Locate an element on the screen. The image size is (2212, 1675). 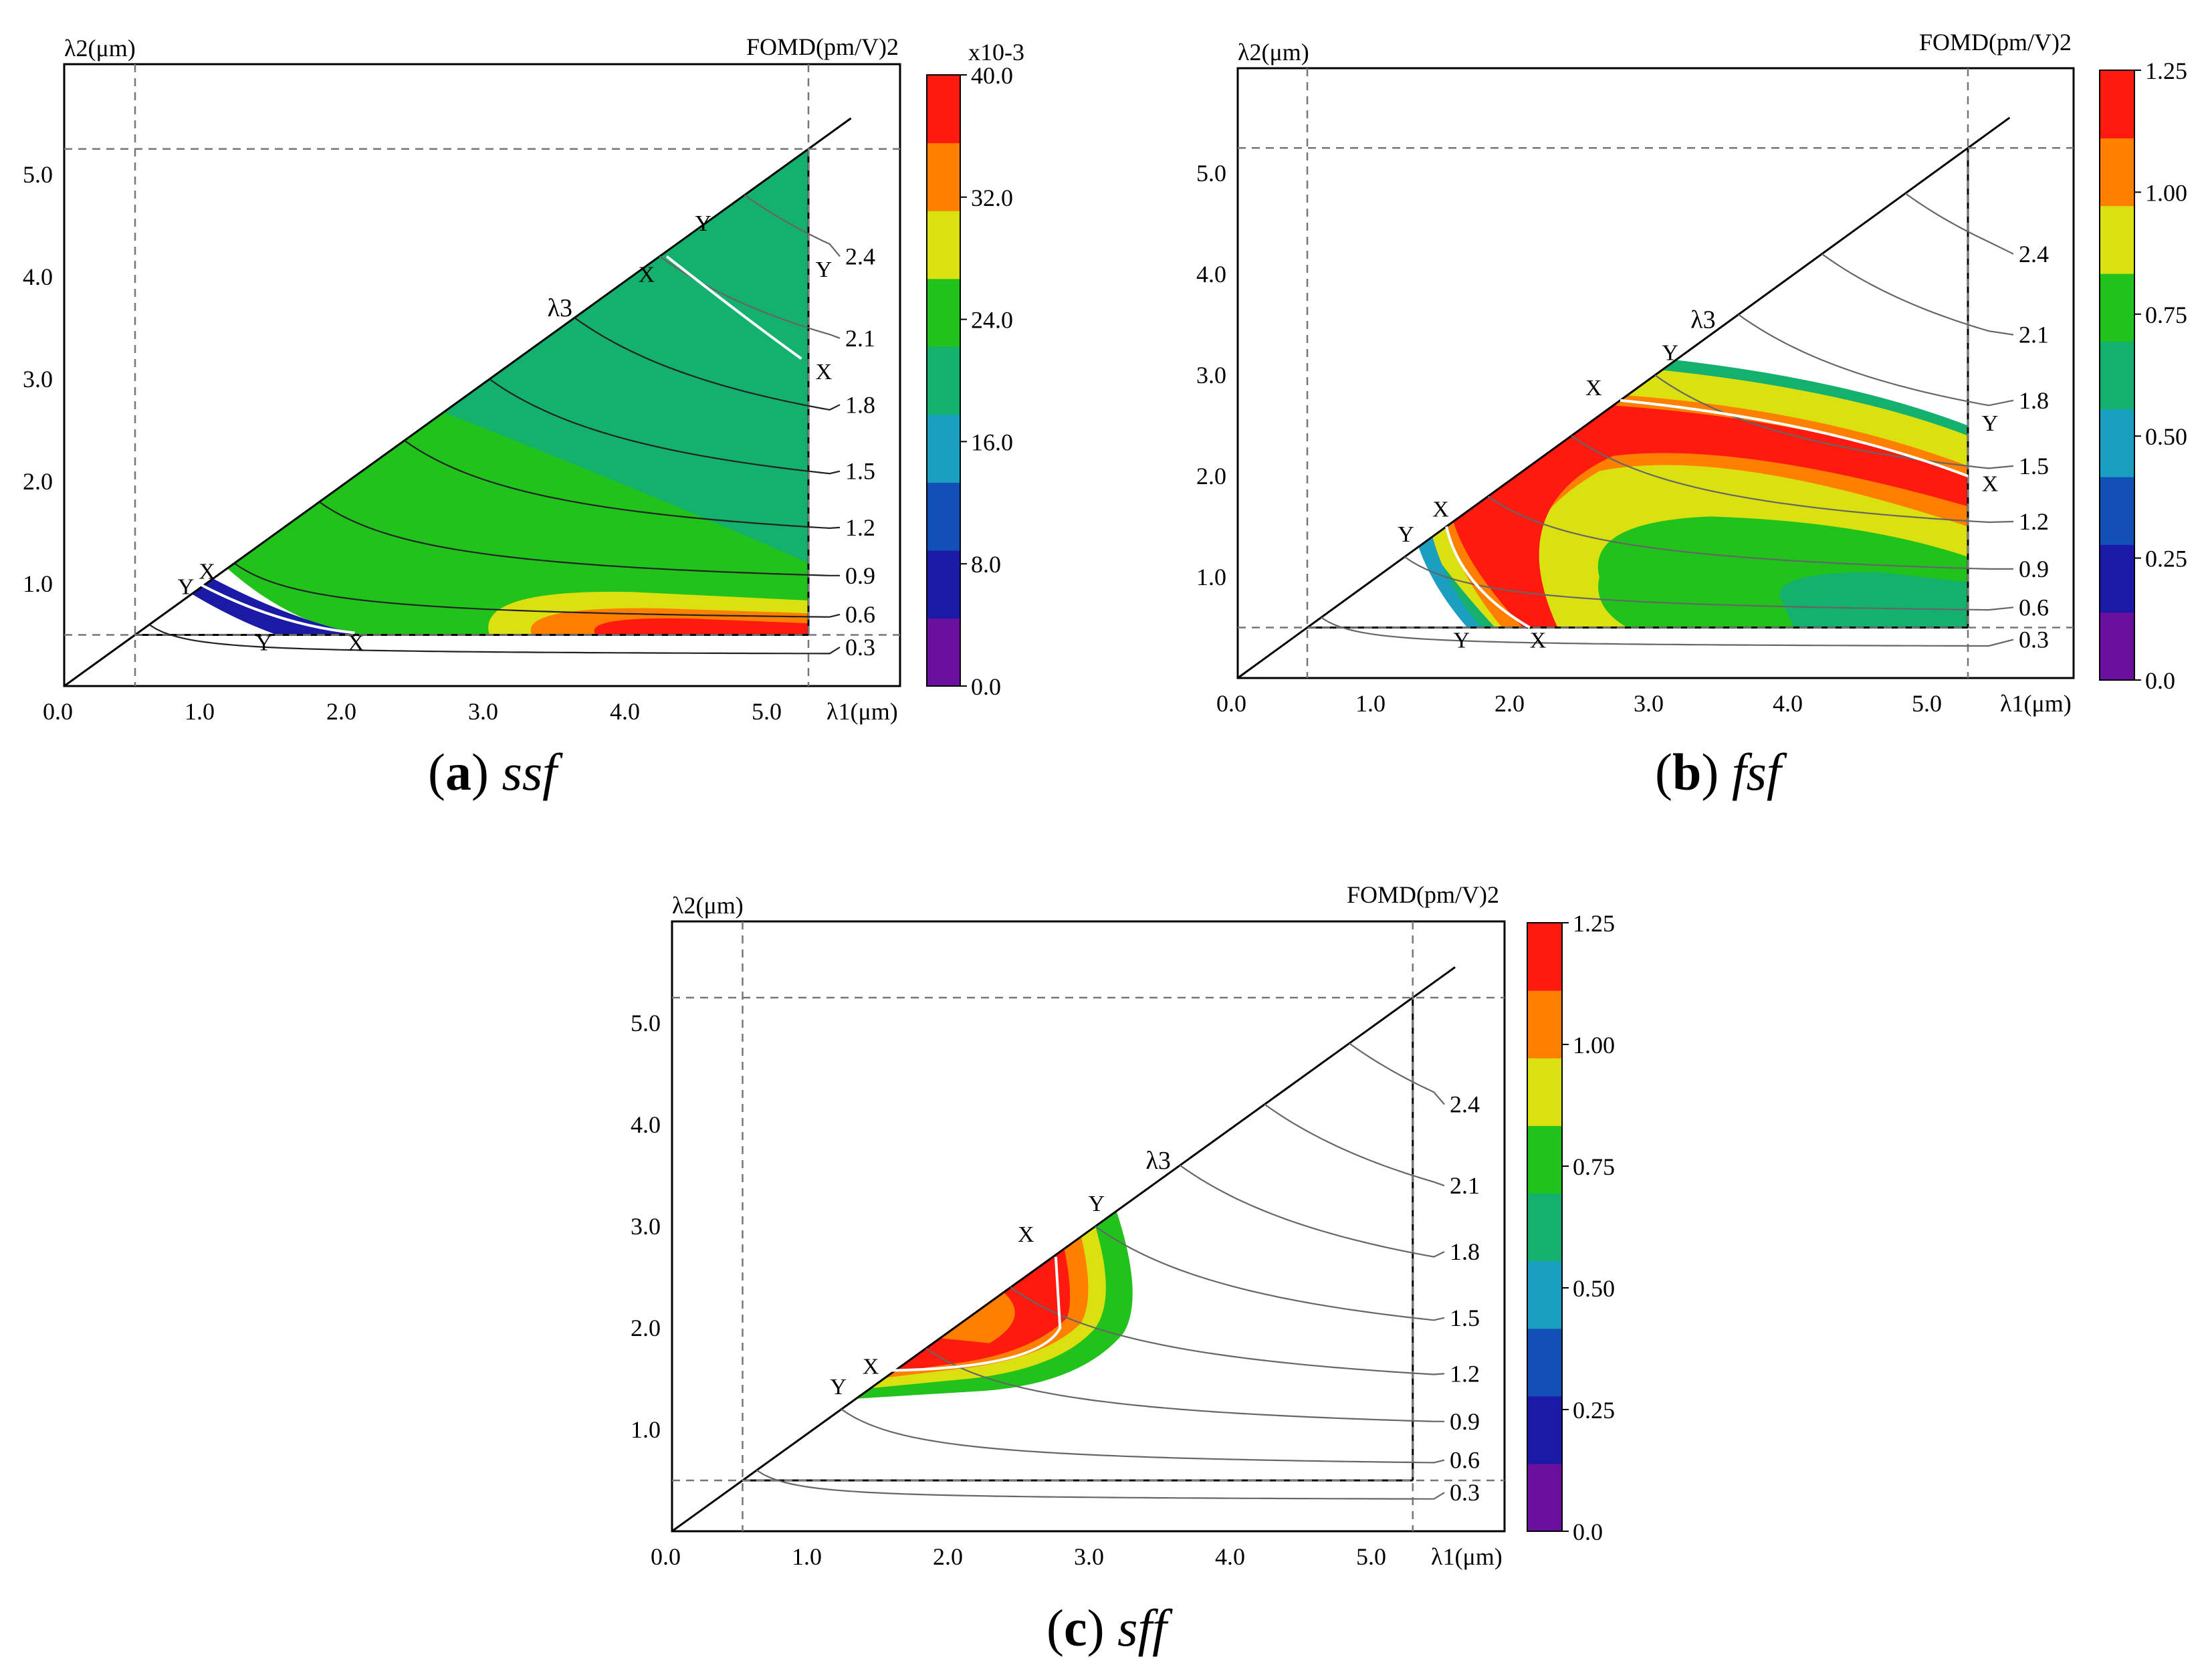
panel-a-colorbar-multiplier: x10-3 is located at coordinates (996, 53).